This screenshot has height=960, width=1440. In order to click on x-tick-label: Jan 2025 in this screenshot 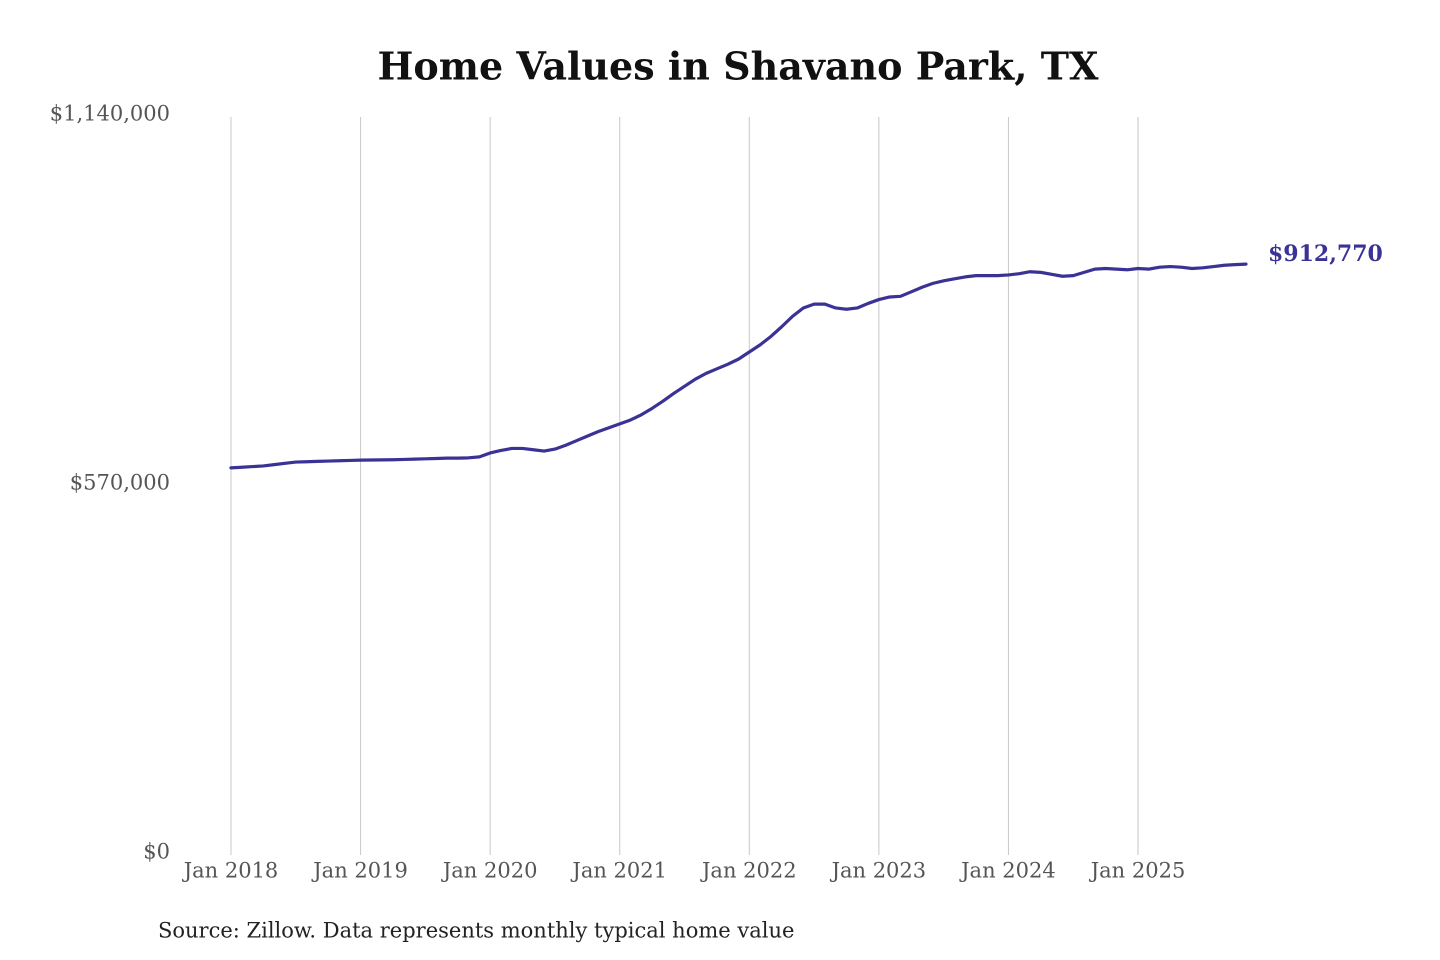, I will do `click(1137, 871)`.